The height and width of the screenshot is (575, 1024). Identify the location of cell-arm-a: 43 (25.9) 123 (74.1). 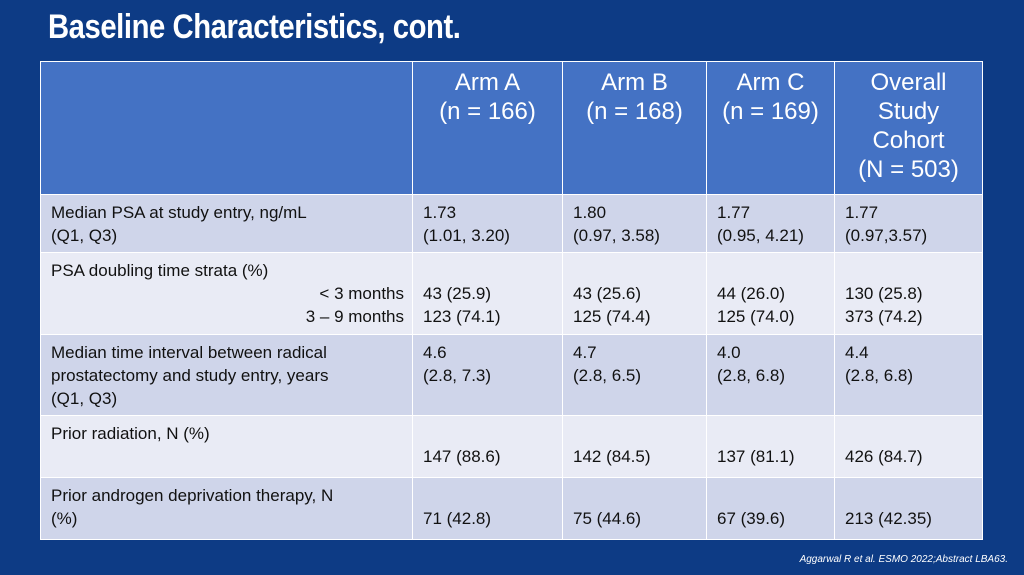
(487, 293).